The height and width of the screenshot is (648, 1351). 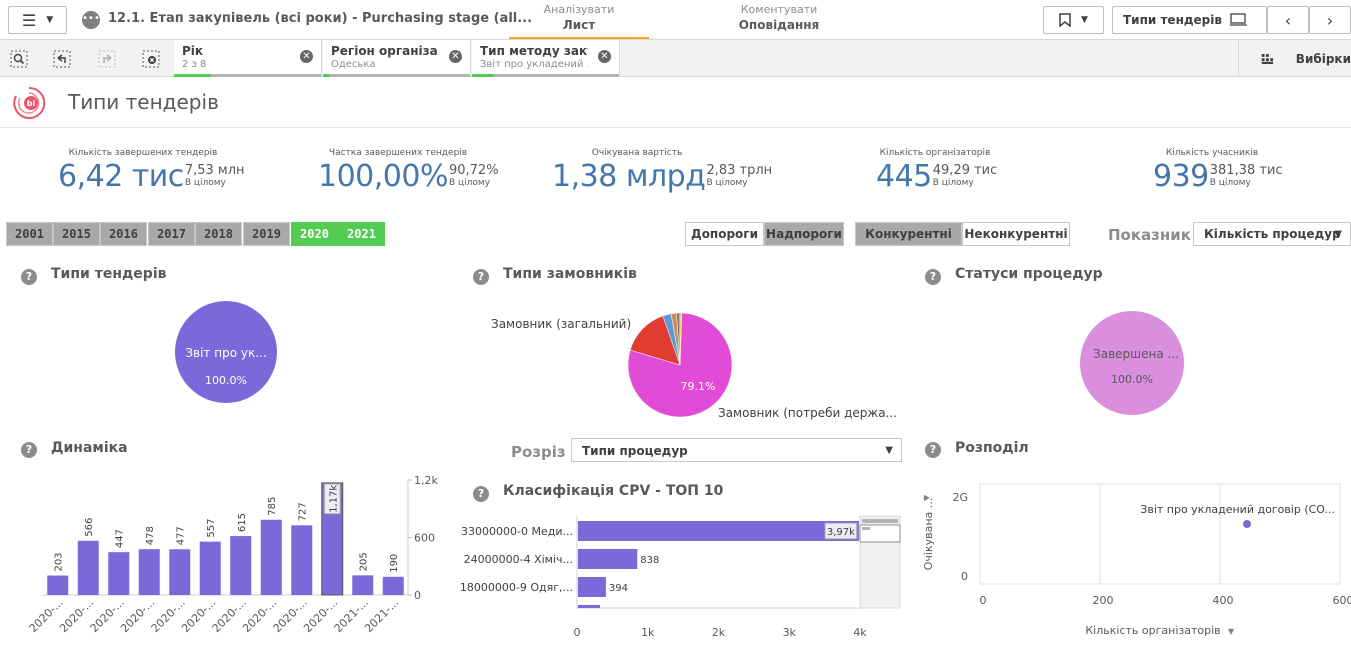 I want to click on bar-value-label: 785, so click(x=272, y=506).